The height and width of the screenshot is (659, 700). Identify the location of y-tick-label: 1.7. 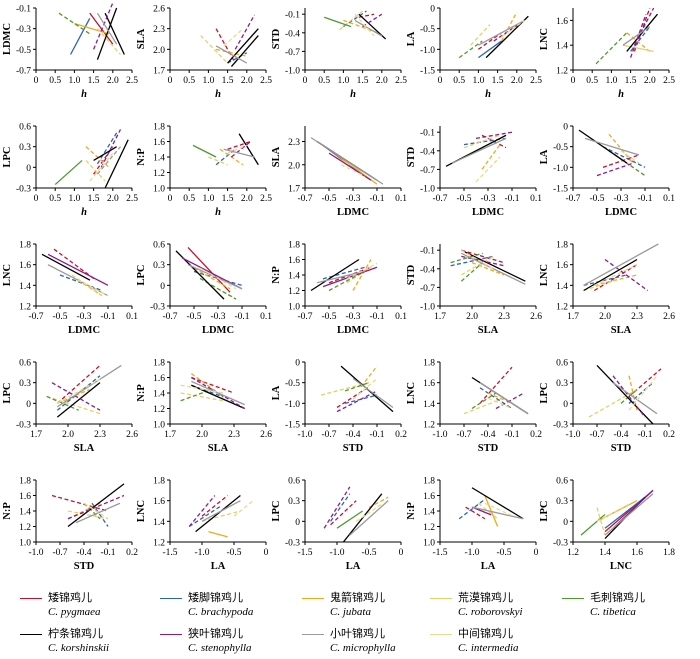
(294, 190).